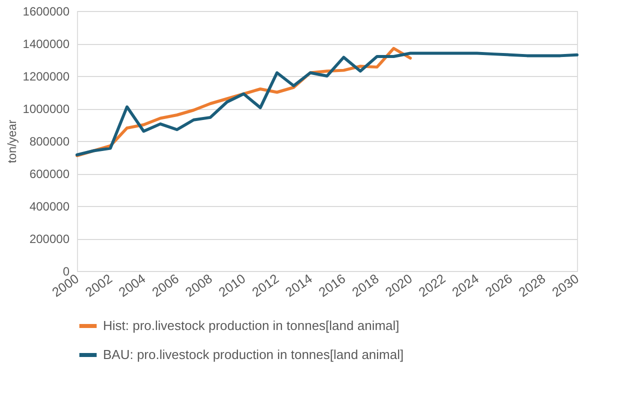  I want to click on y-tick-label: 600000, so click(49, 174).